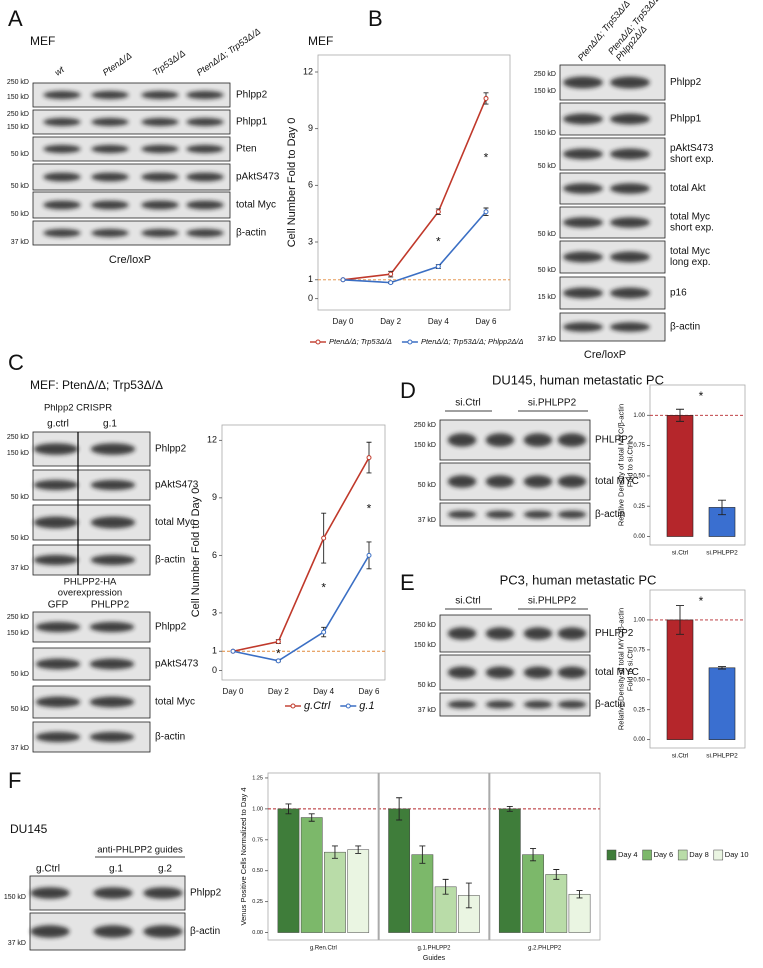 This screenshot has height=968, width=763. Describe the element at coordinates (472, 341) in the screenshot. I see `legend-label: PtenΔ/Δ; Trp53Δ/Δ; Phlpp2Δ/Δ` at that location.